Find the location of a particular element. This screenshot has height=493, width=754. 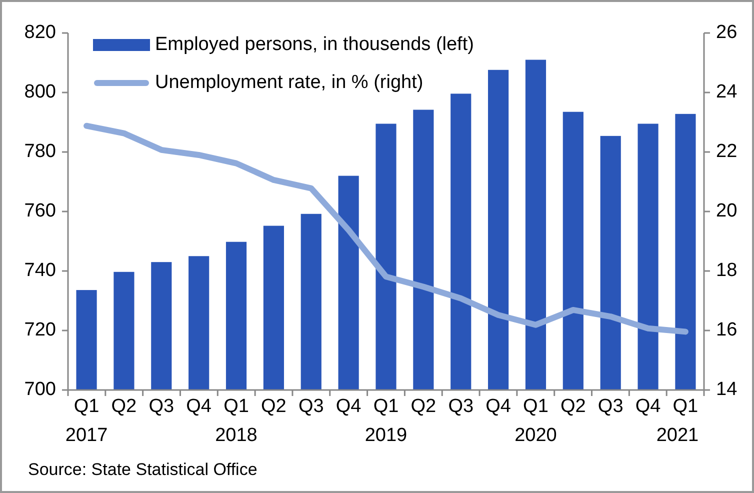

x-tick-label: Q1 2018 is located at coordinates (236, 421).